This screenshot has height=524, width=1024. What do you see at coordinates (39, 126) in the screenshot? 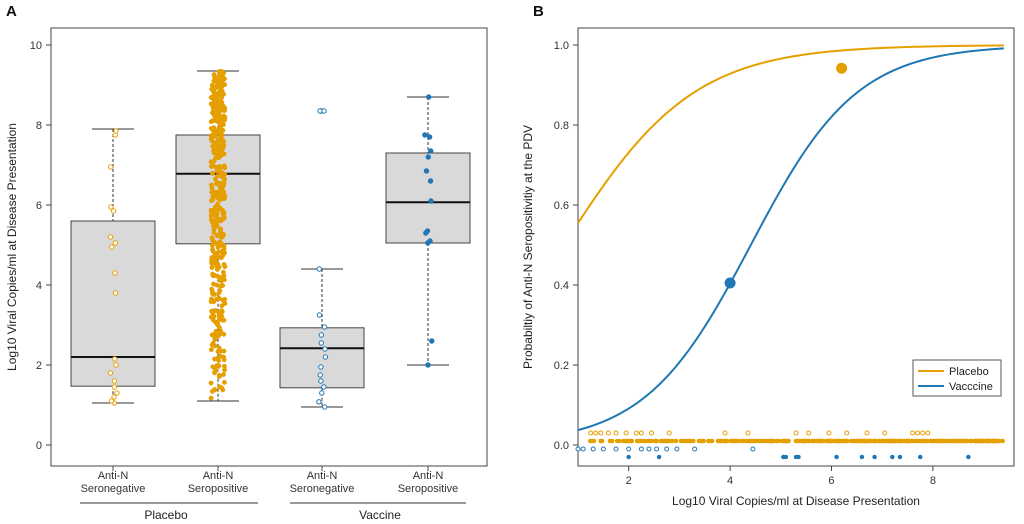
I see `panel-a-y-tick-label: 8` at bounding box center [39, 126].